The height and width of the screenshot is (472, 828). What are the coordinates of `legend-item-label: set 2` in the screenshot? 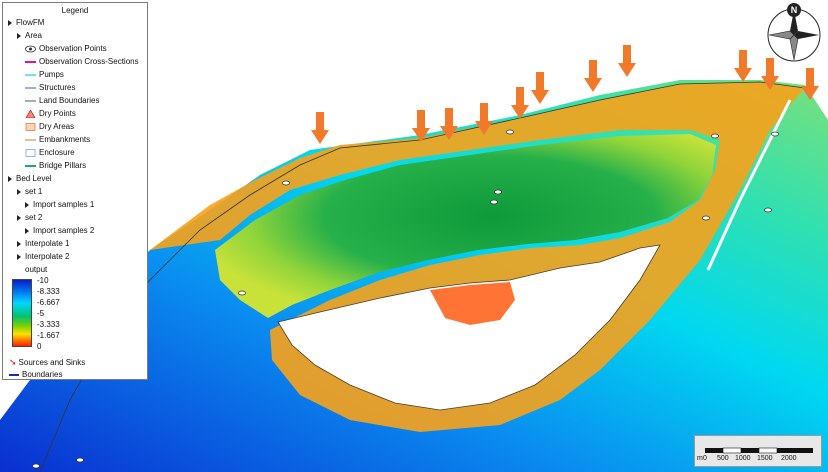 It's located at (34, 217).